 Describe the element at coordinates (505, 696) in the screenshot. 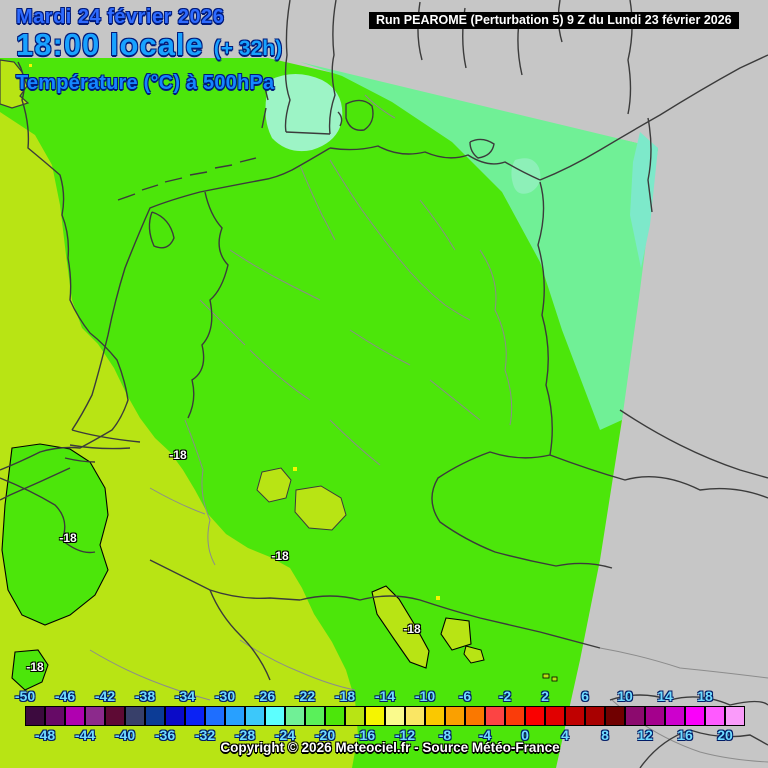

I see `colorbar-tick-label: -2` at that location.